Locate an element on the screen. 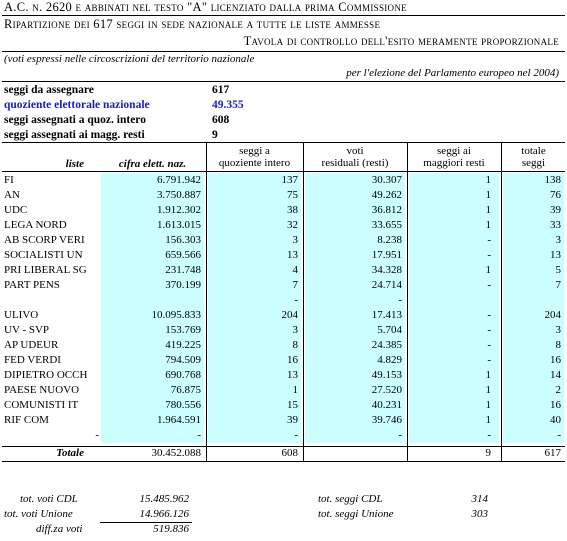  totale-seggi-cell: 39 is located at coordinates (533, 210).